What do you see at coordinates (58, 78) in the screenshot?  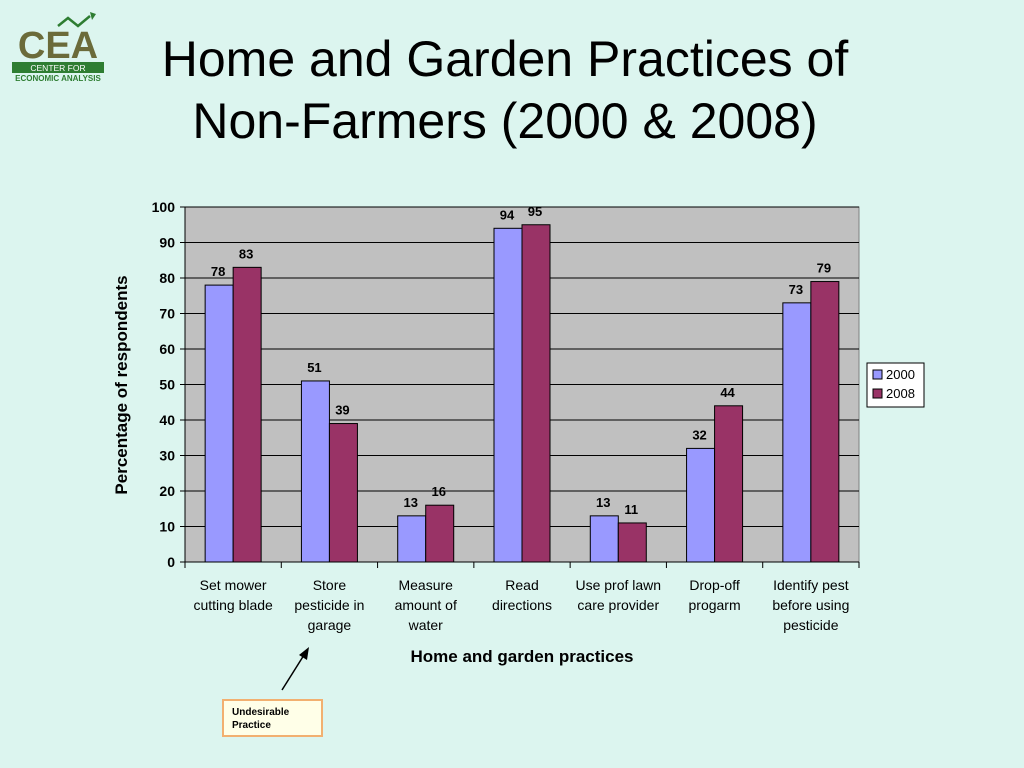 I see `logo-line2: ECONOMIC ANALYSIS` at bounding box center [58, 78].